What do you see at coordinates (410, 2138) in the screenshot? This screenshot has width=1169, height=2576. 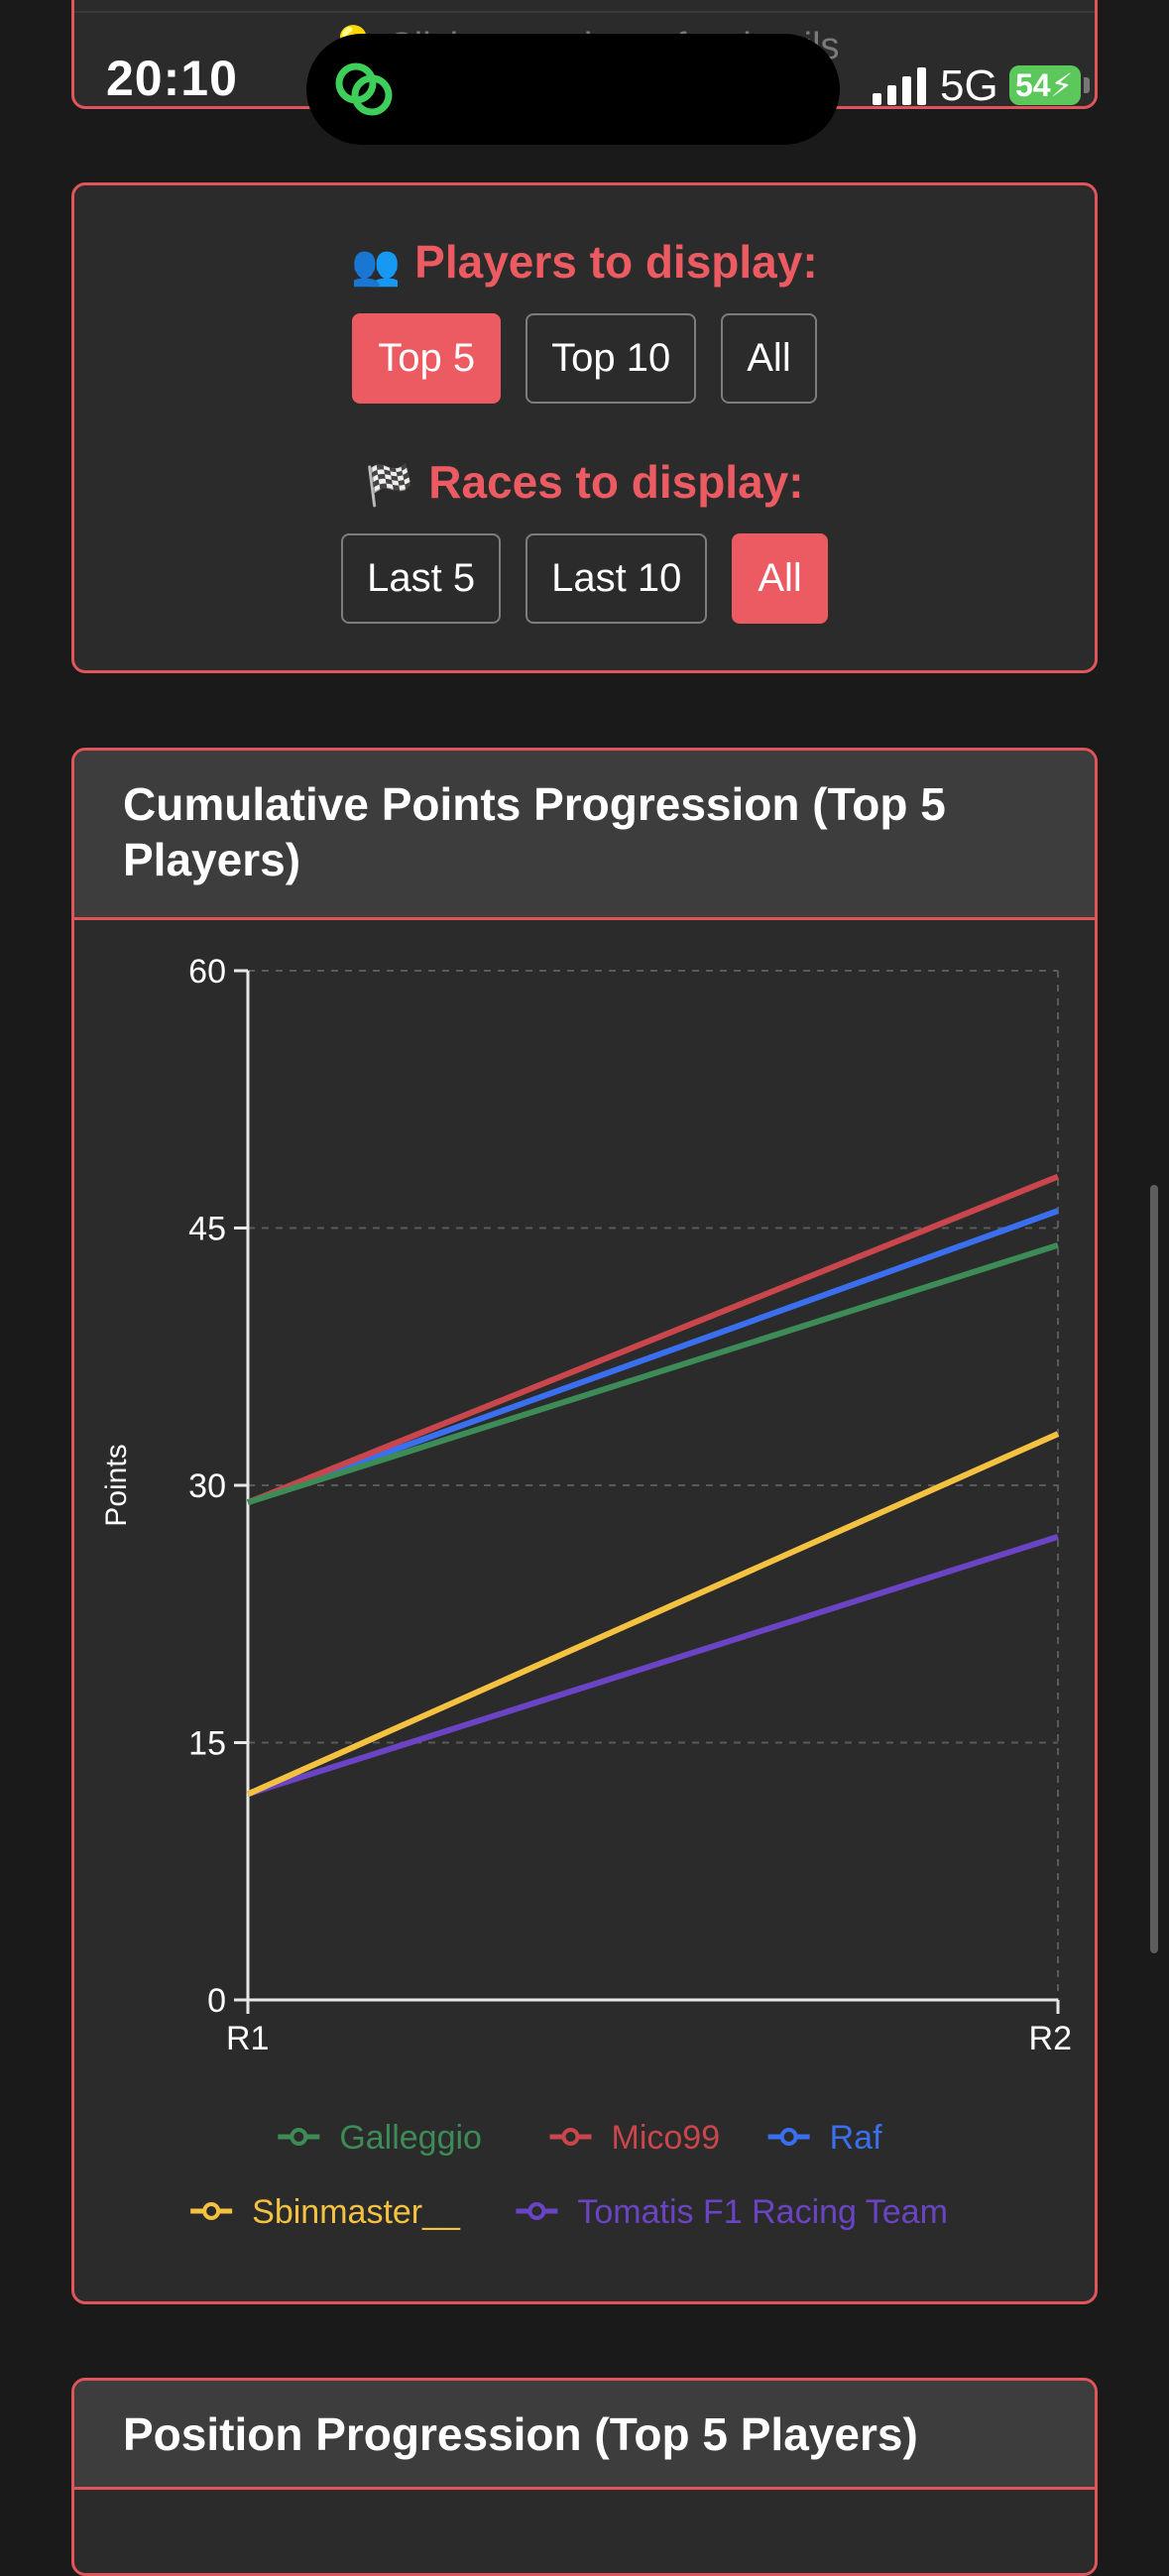 I see `legend-label: Galleggio` at bounding box center [410, 2138].